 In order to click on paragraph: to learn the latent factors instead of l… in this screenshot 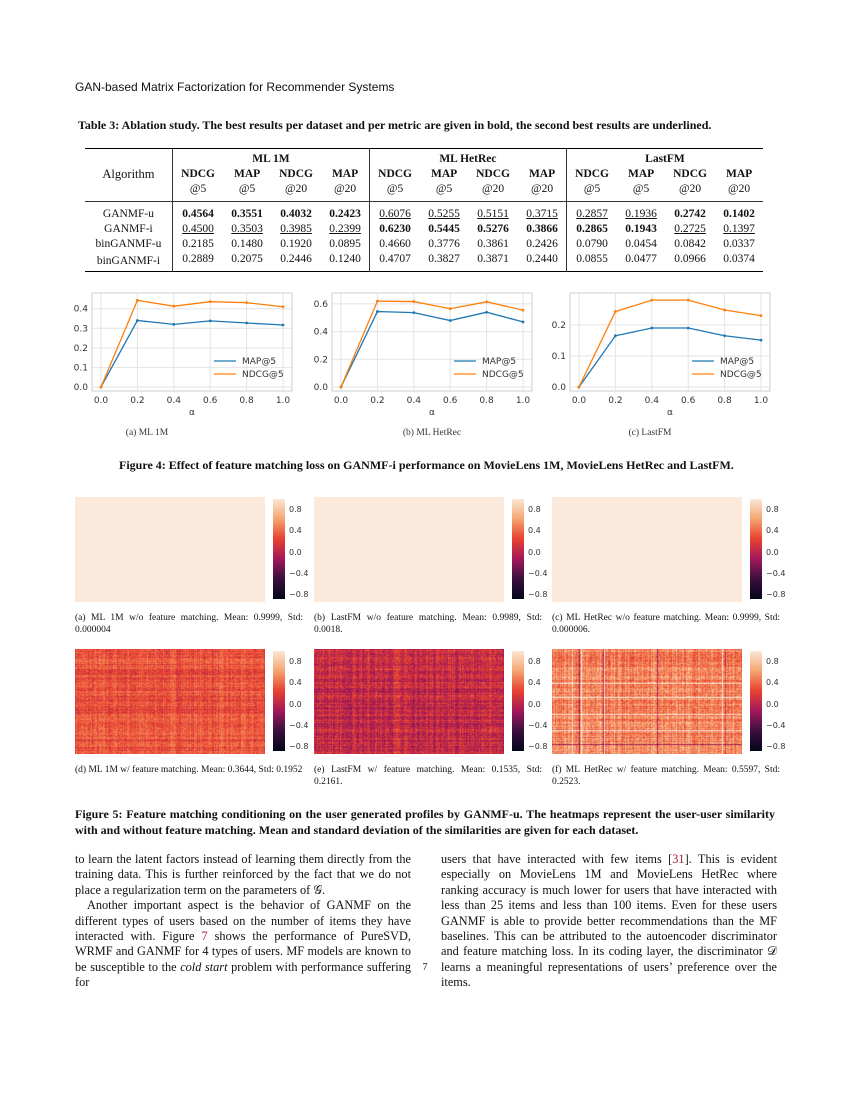, I will do `click(243, 874)`.